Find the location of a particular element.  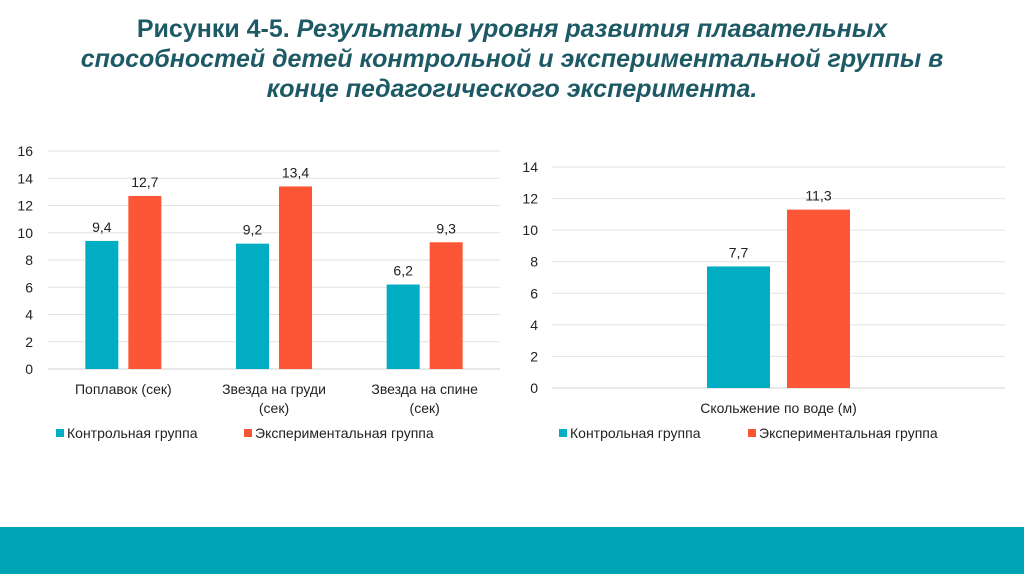

data-label: 11,3 is located at coordinates (818, 196).